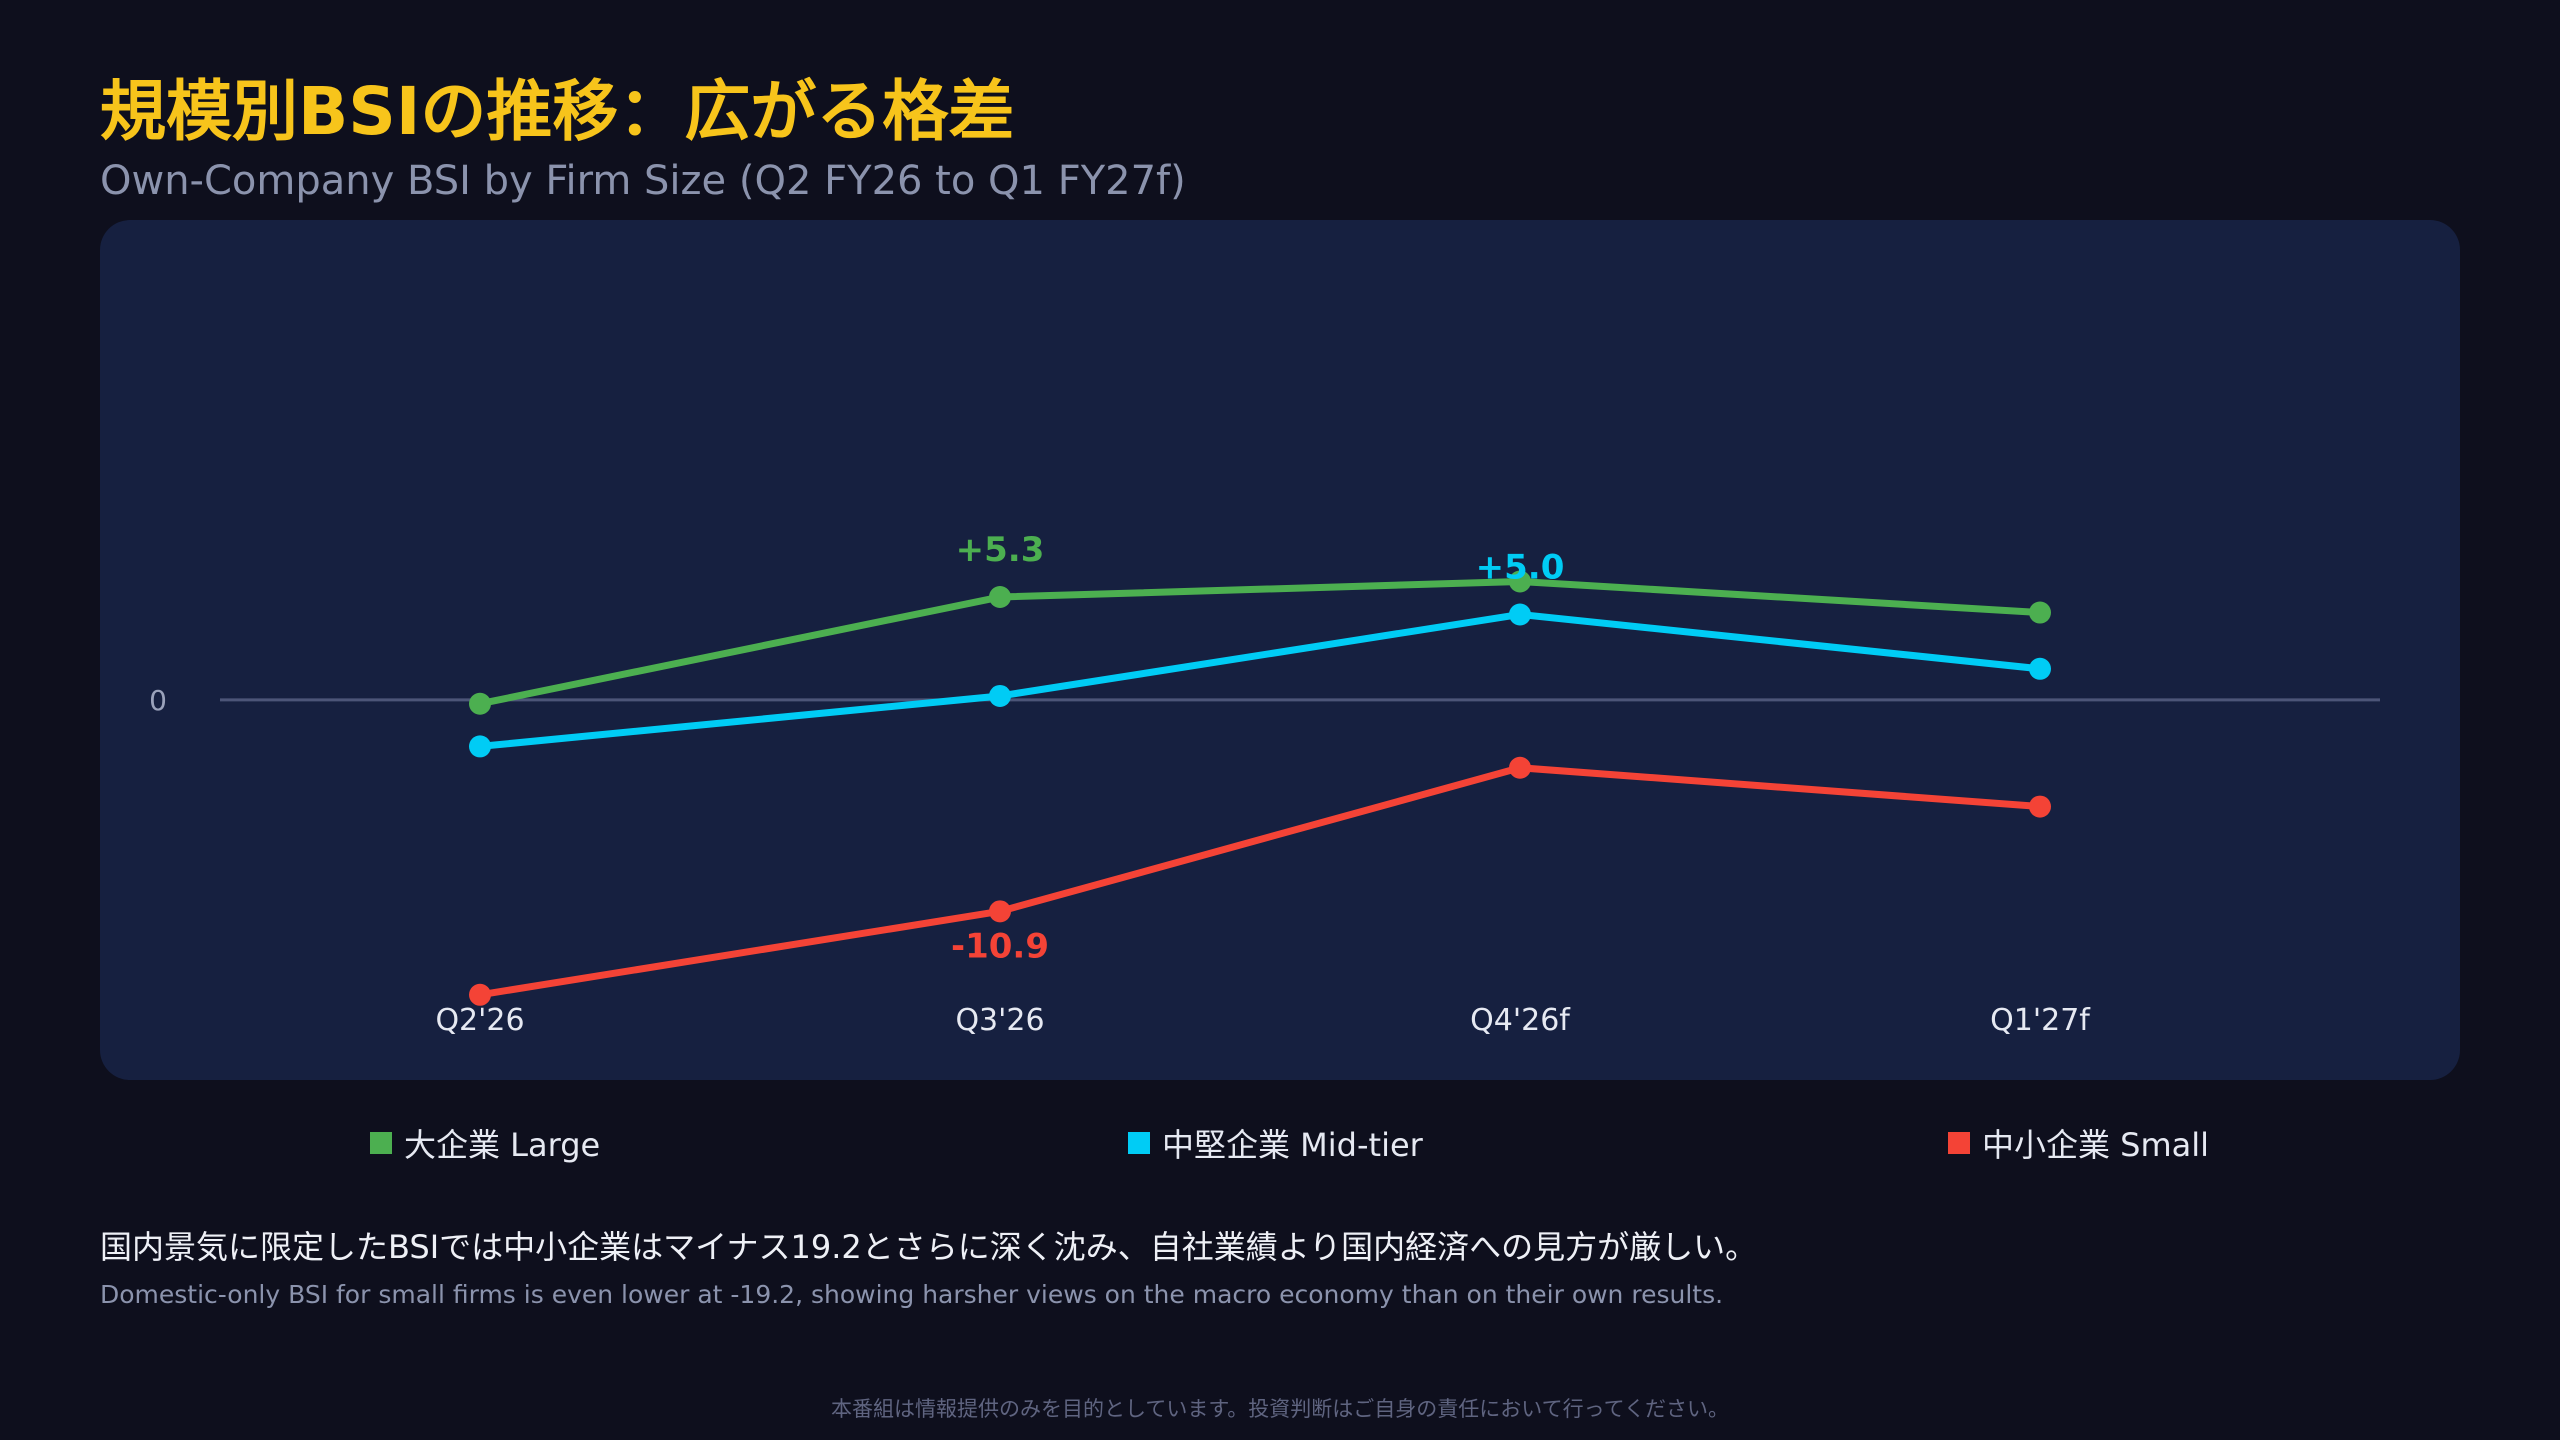 The image size is (2560, 1440). Describe the element at coordinates (479, 1020) in the screenshot. I see `x-tick-label: Q2'26` at that location.